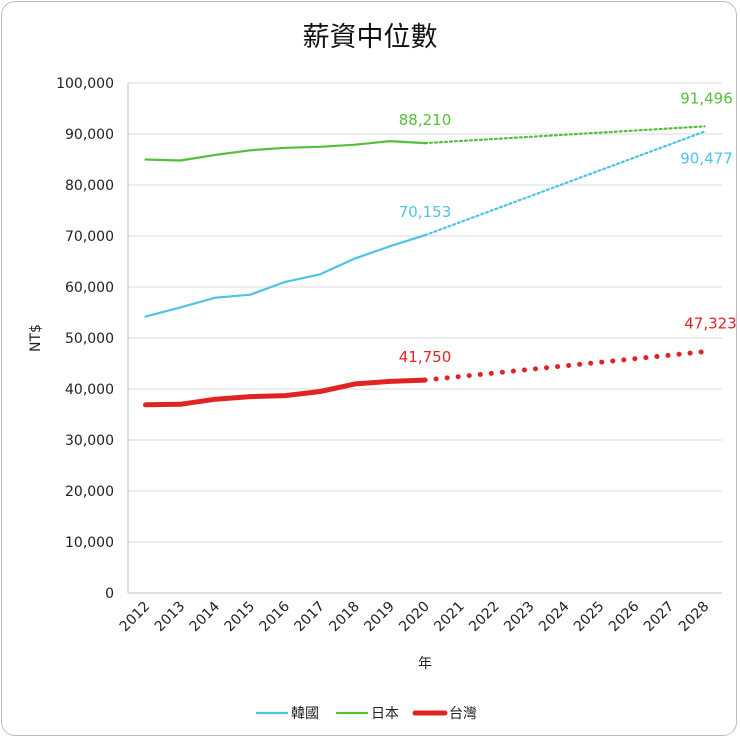 This screenshot has height=739, width=740. I want to click on x-tick-label: 2019, so click(379, 617).